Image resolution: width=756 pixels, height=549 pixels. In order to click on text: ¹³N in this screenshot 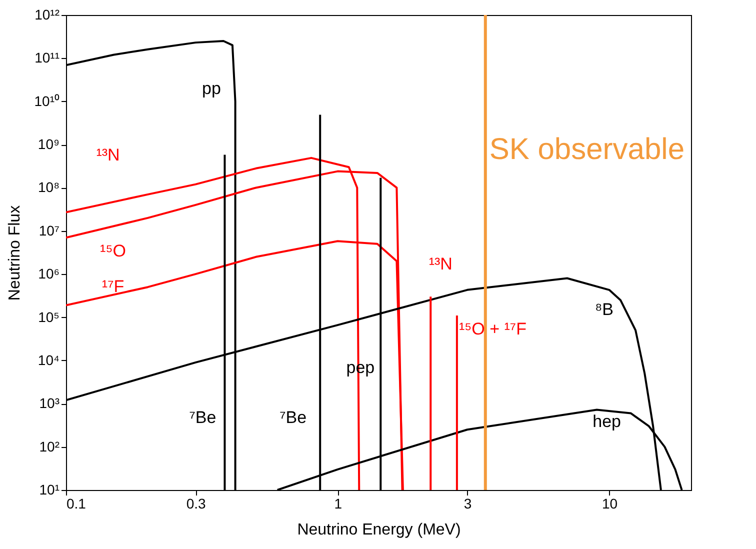, I will do `click(108, 154)`.